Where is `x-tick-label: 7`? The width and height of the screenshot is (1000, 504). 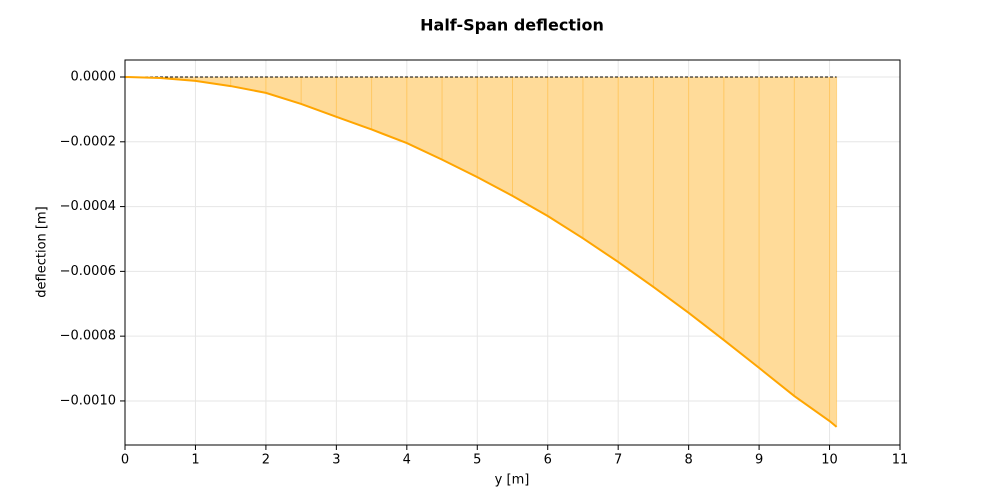
x-tick-label: 7 is located at coordinates (618, 460).